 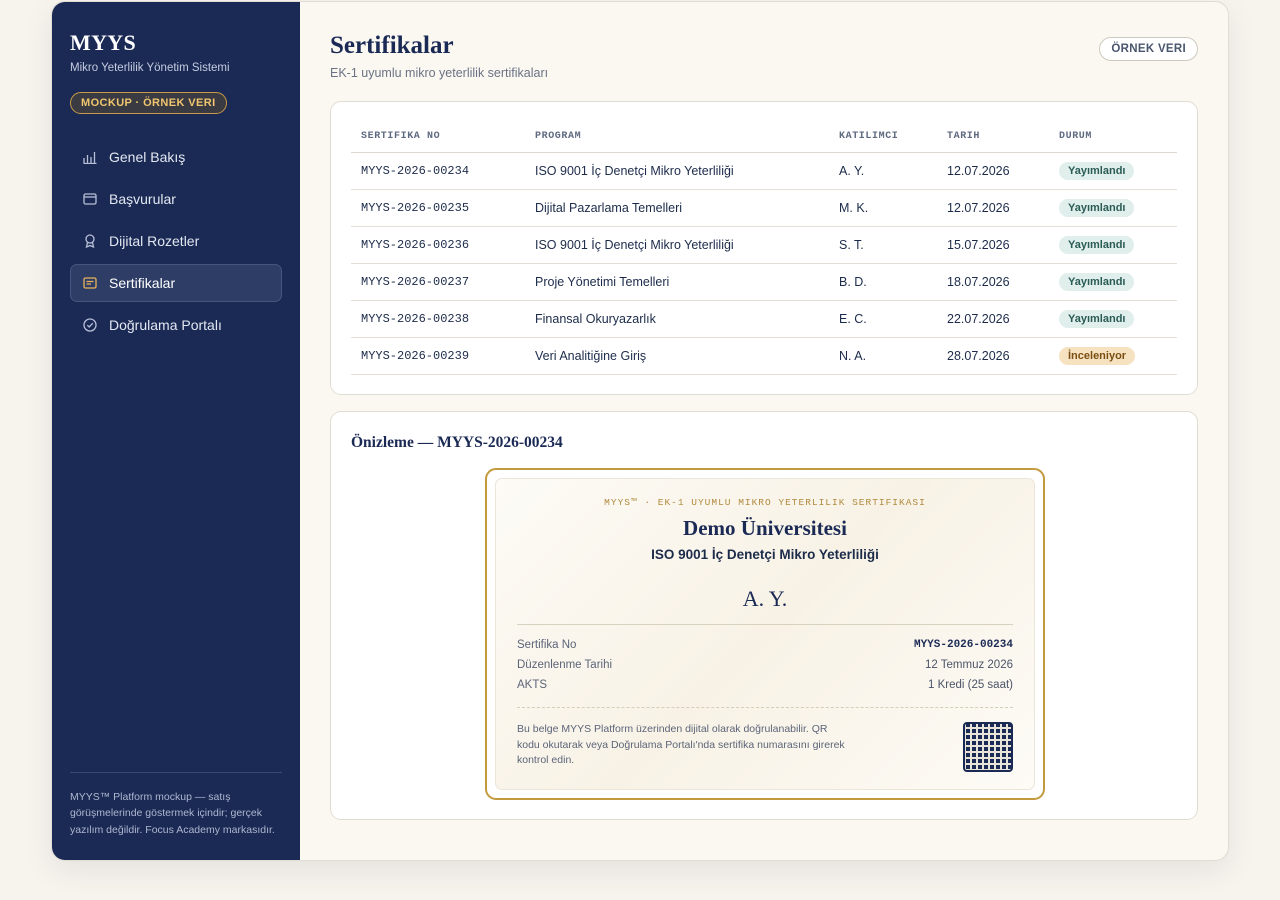 I want to click on bar-chart-icon, so click(x=90, y=157).